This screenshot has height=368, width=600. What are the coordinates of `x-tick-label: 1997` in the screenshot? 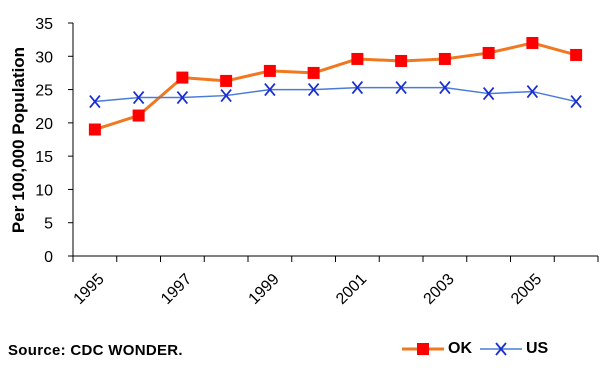 It's located at (176, 289).